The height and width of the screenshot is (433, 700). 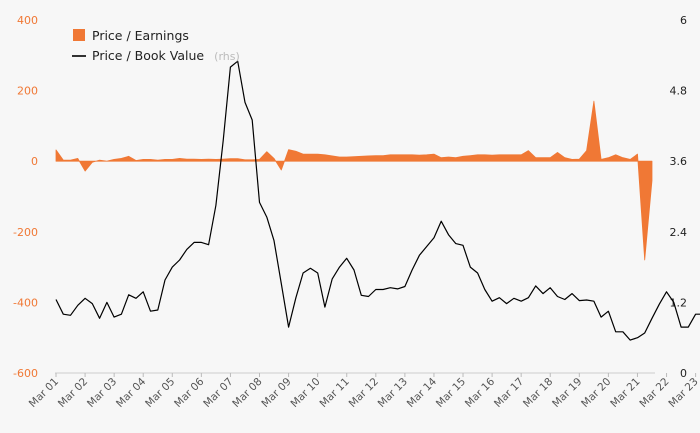 What do you see at coordinates (683, 373) in the screenshot?
I see `y-right-tick-label: 0` at bounding box center [683, 373].